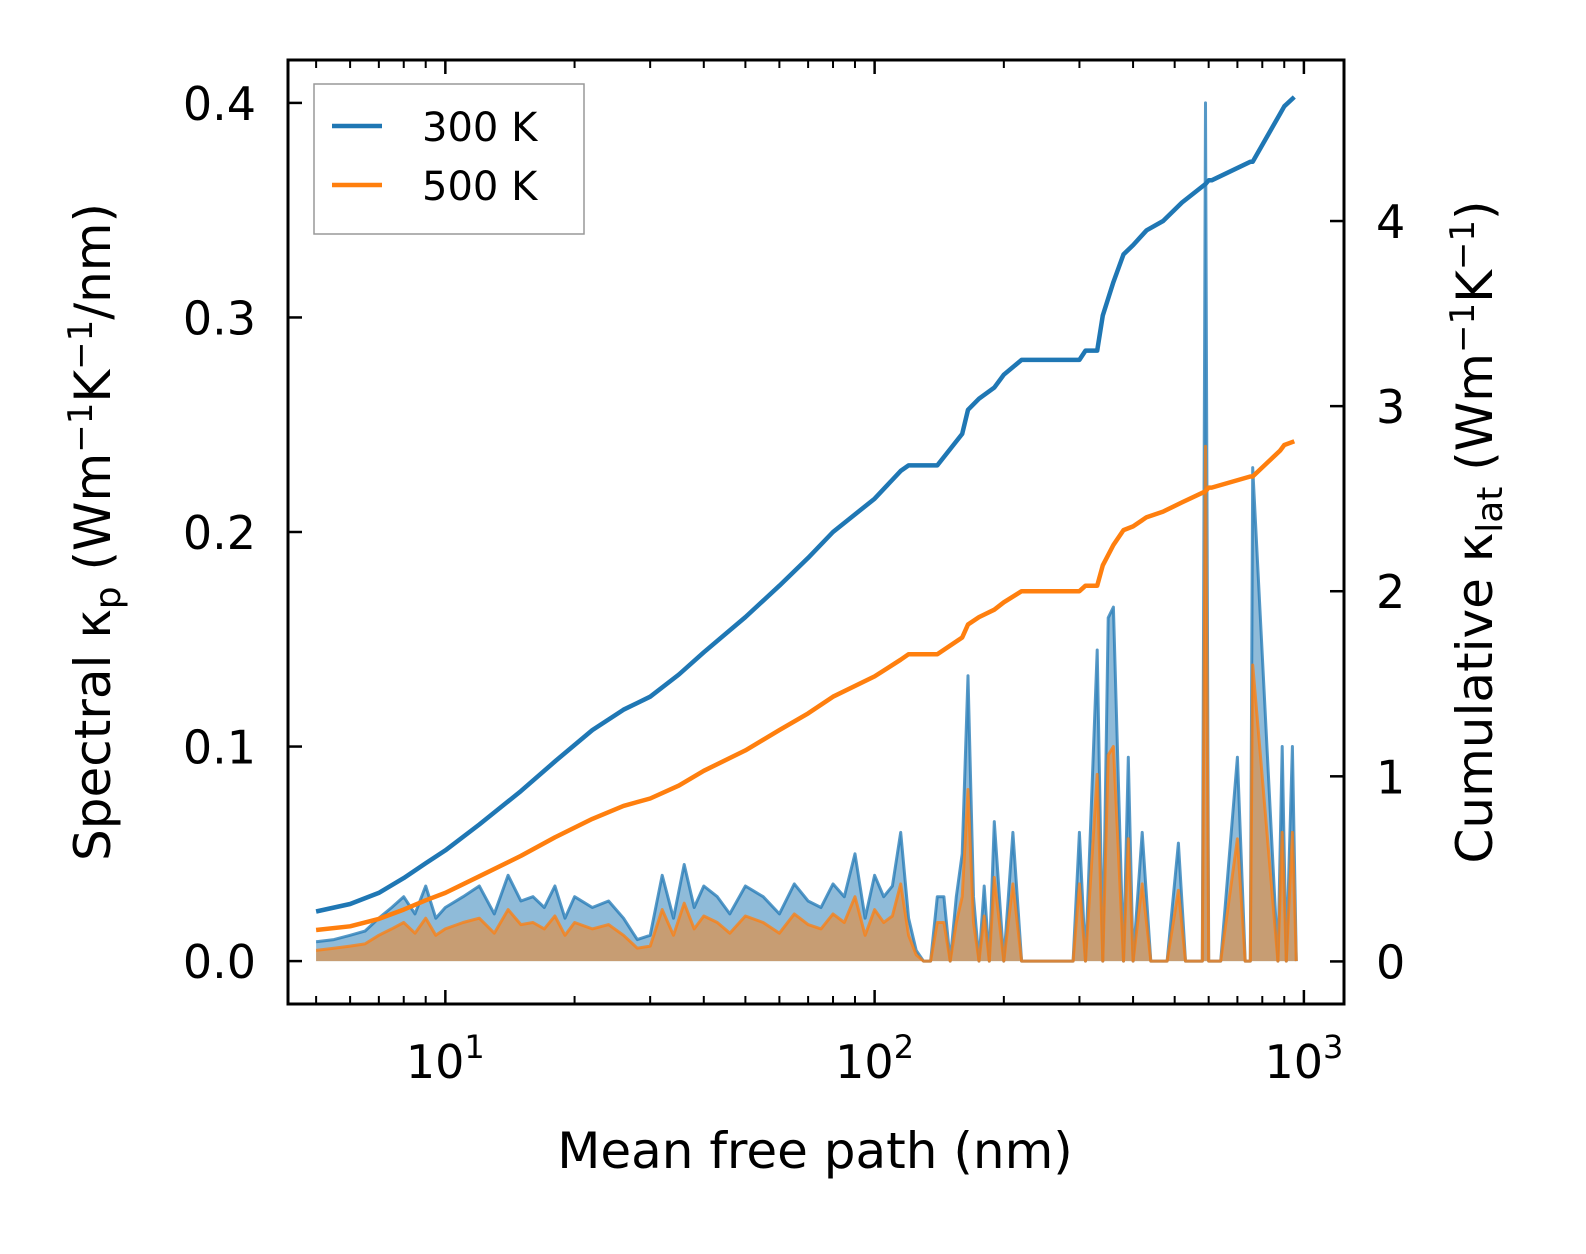 This screenshot has width=1586, height=1254. I want to click on x-tick-label: 10³, so click(1303, 1058).